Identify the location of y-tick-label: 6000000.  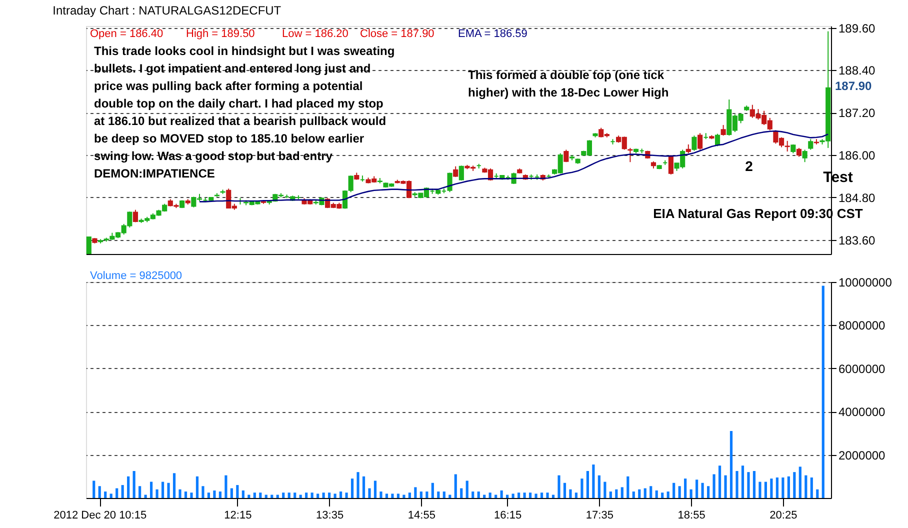
(862, 369).